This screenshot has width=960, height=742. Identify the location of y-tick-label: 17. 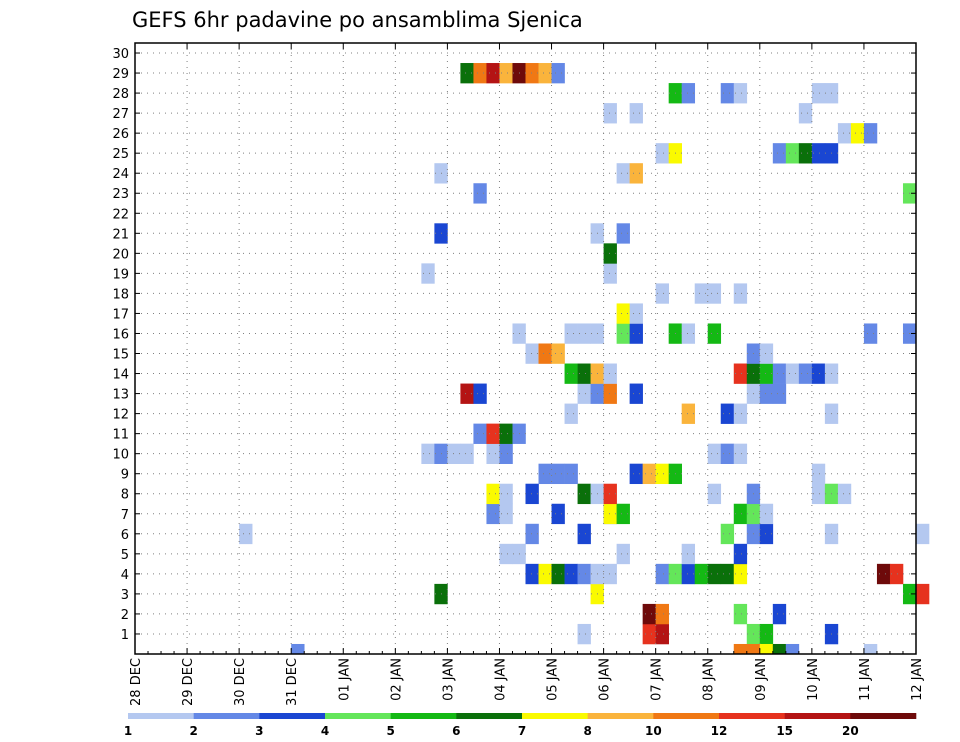
(120, 314).